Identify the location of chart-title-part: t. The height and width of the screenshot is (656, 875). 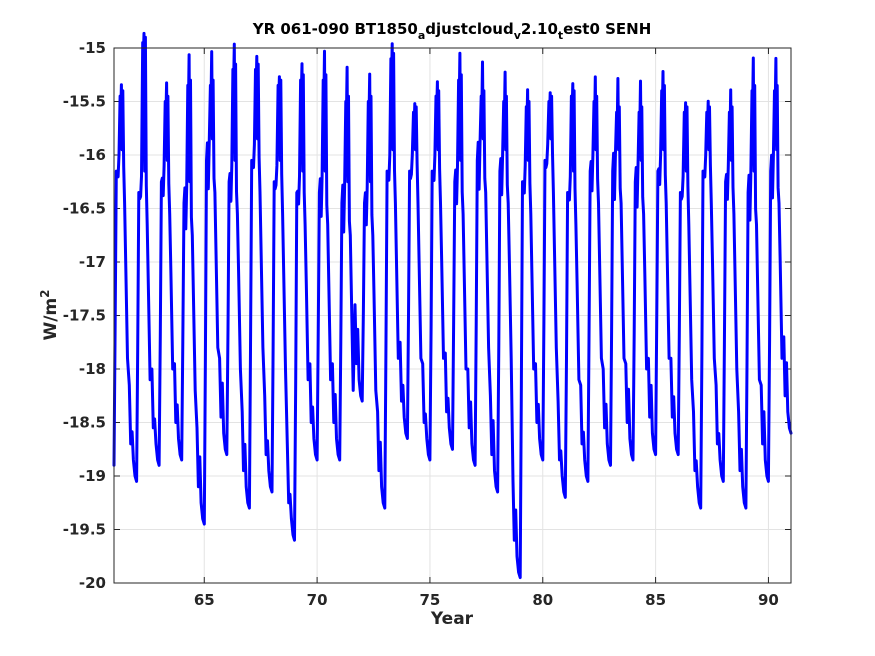
(560, 35).